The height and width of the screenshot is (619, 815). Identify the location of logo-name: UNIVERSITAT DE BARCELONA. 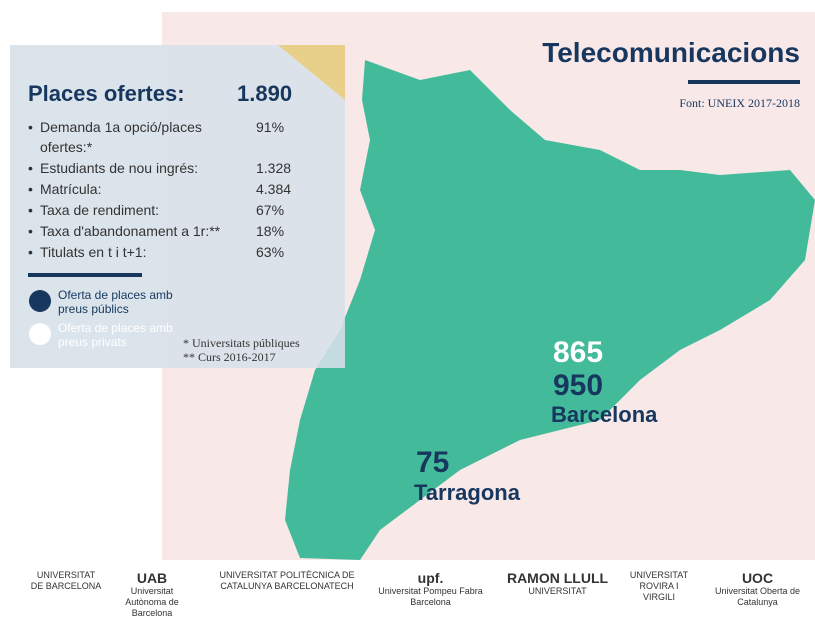
(66, 580).